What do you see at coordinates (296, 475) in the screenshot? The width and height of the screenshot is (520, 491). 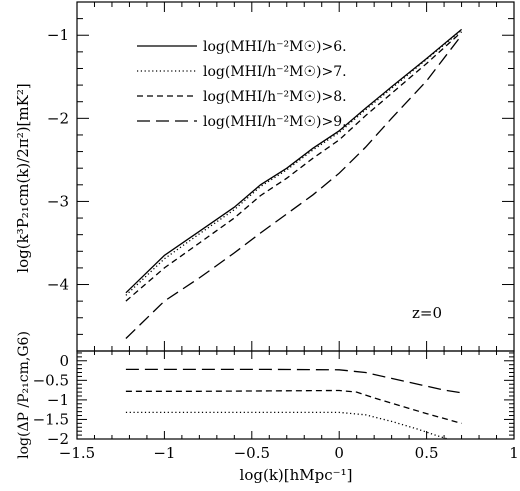 I see `x-axis-label: log(k)[hMpc⁻¹]` at bounding box center [296, 475].